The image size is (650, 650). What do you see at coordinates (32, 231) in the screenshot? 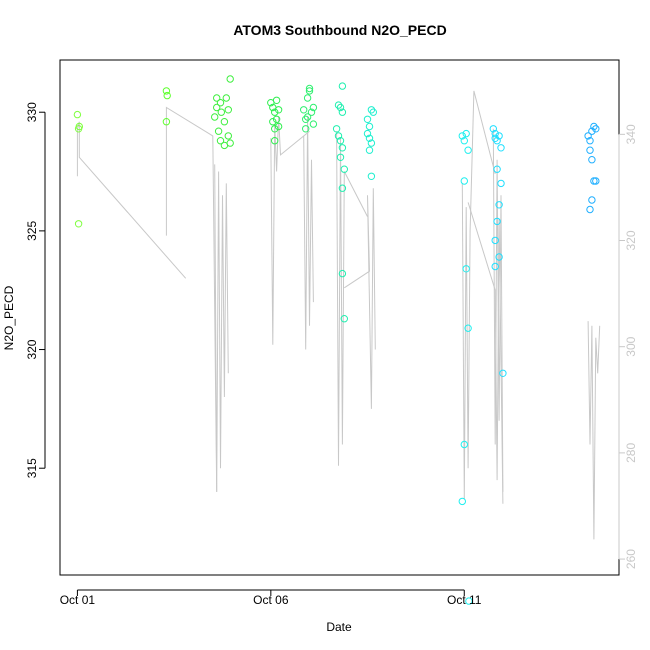
I see `y-left-tick-label: 325` at bounding box center [32, 231].